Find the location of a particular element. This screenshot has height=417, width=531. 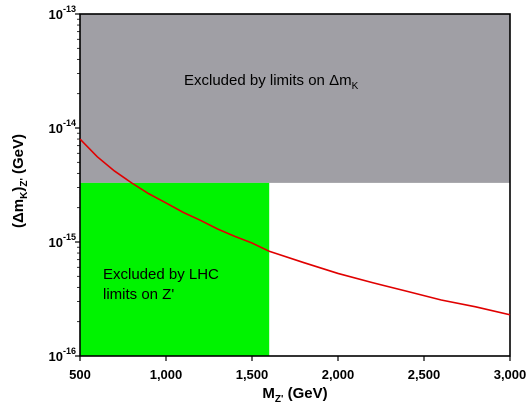

x-tick-label: 2,000 is located at coordinates (338, 374).